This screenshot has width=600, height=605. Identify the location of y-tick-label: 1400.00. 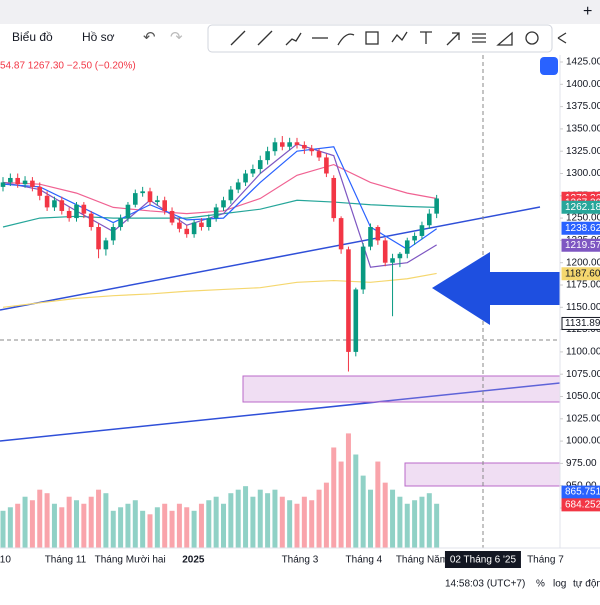
(583, 84).